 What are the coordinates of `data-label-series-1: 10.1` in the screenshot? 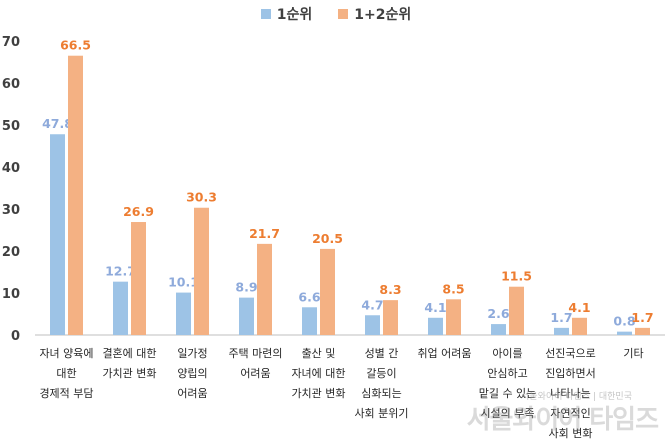 It's located at (183, 282).